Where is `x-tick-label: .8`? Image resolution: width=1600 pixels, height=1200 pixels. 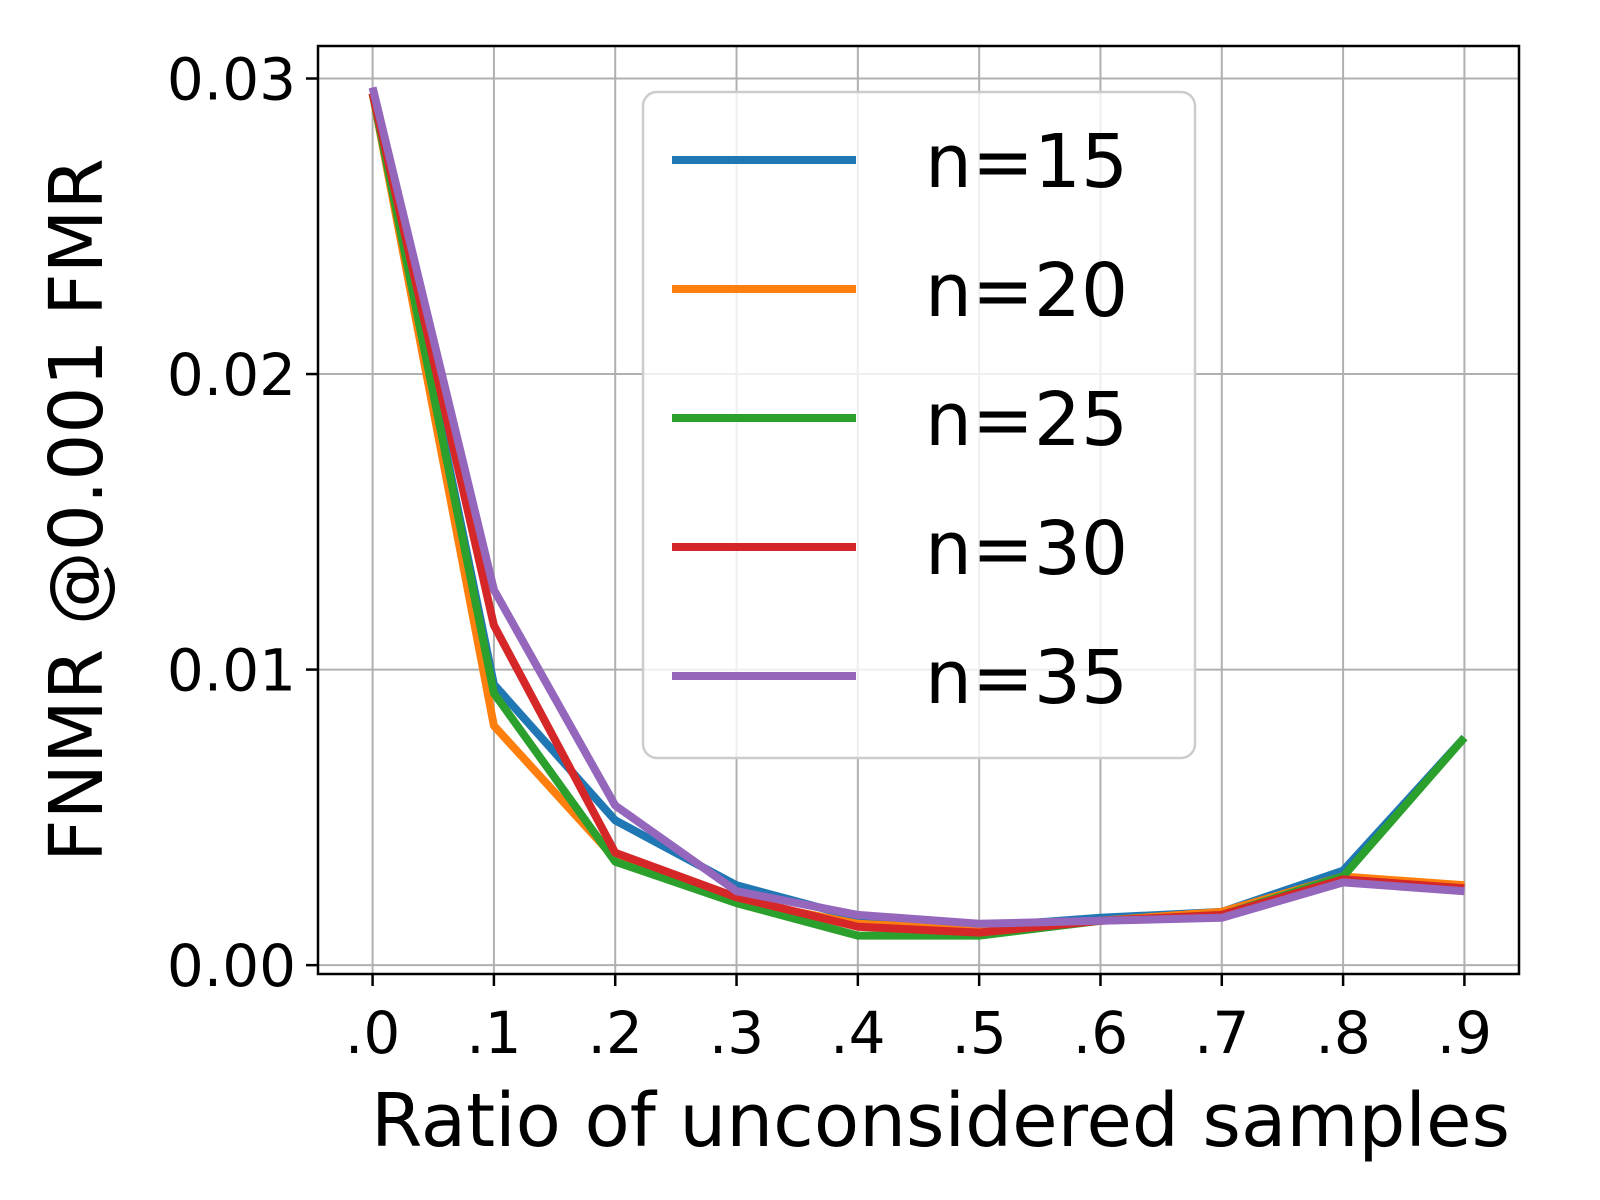 x-tick-label: .8 is located at coordinates (1342, 1033).